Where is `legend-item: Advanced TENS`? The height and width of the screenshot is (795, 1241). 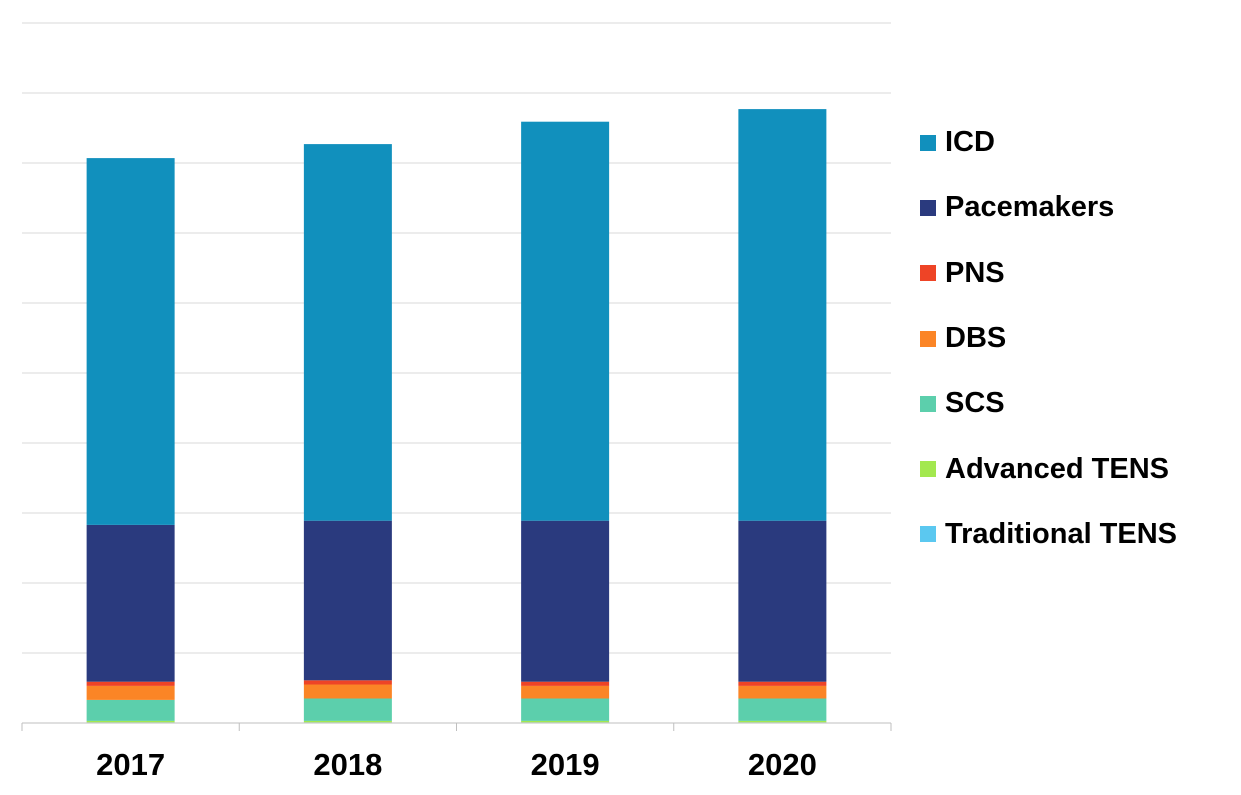 legend-item: Advanced TENS is located at coordinates (1075, 468).